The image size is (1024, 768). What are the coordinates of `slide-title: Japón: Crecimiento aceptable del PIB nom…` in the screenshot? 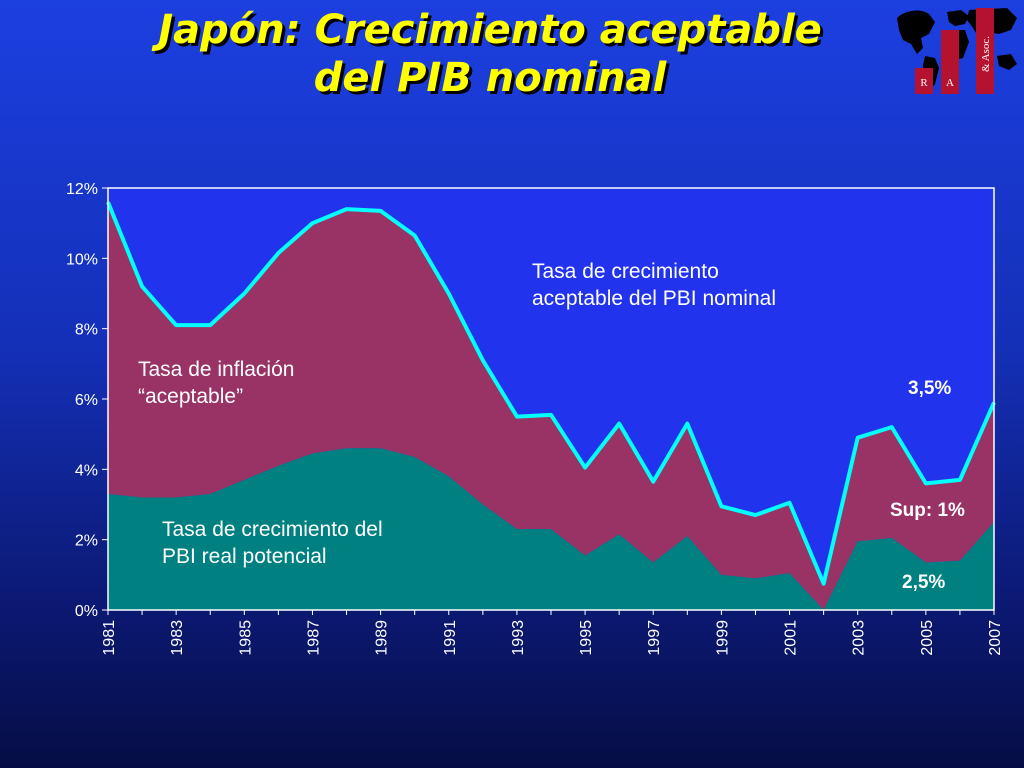 It's located at (490, 54).